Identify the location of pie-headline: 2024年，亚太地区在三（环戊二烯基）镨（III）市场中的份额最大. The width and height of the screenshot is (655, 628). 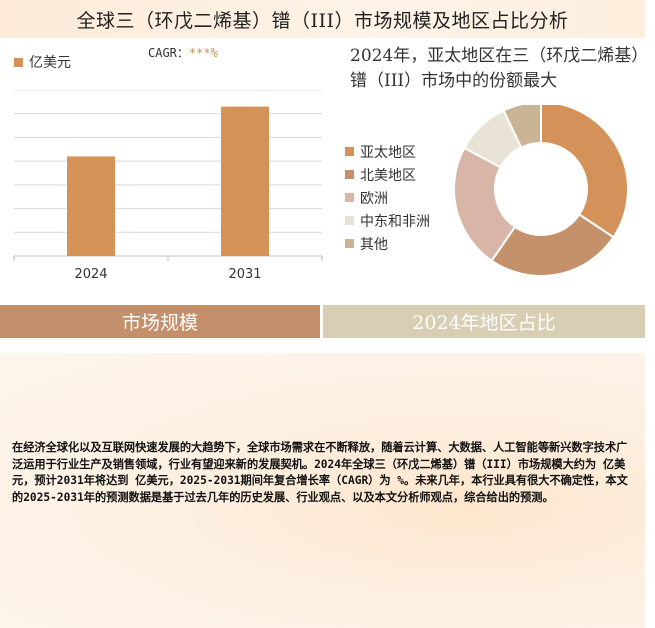
(495, 68).